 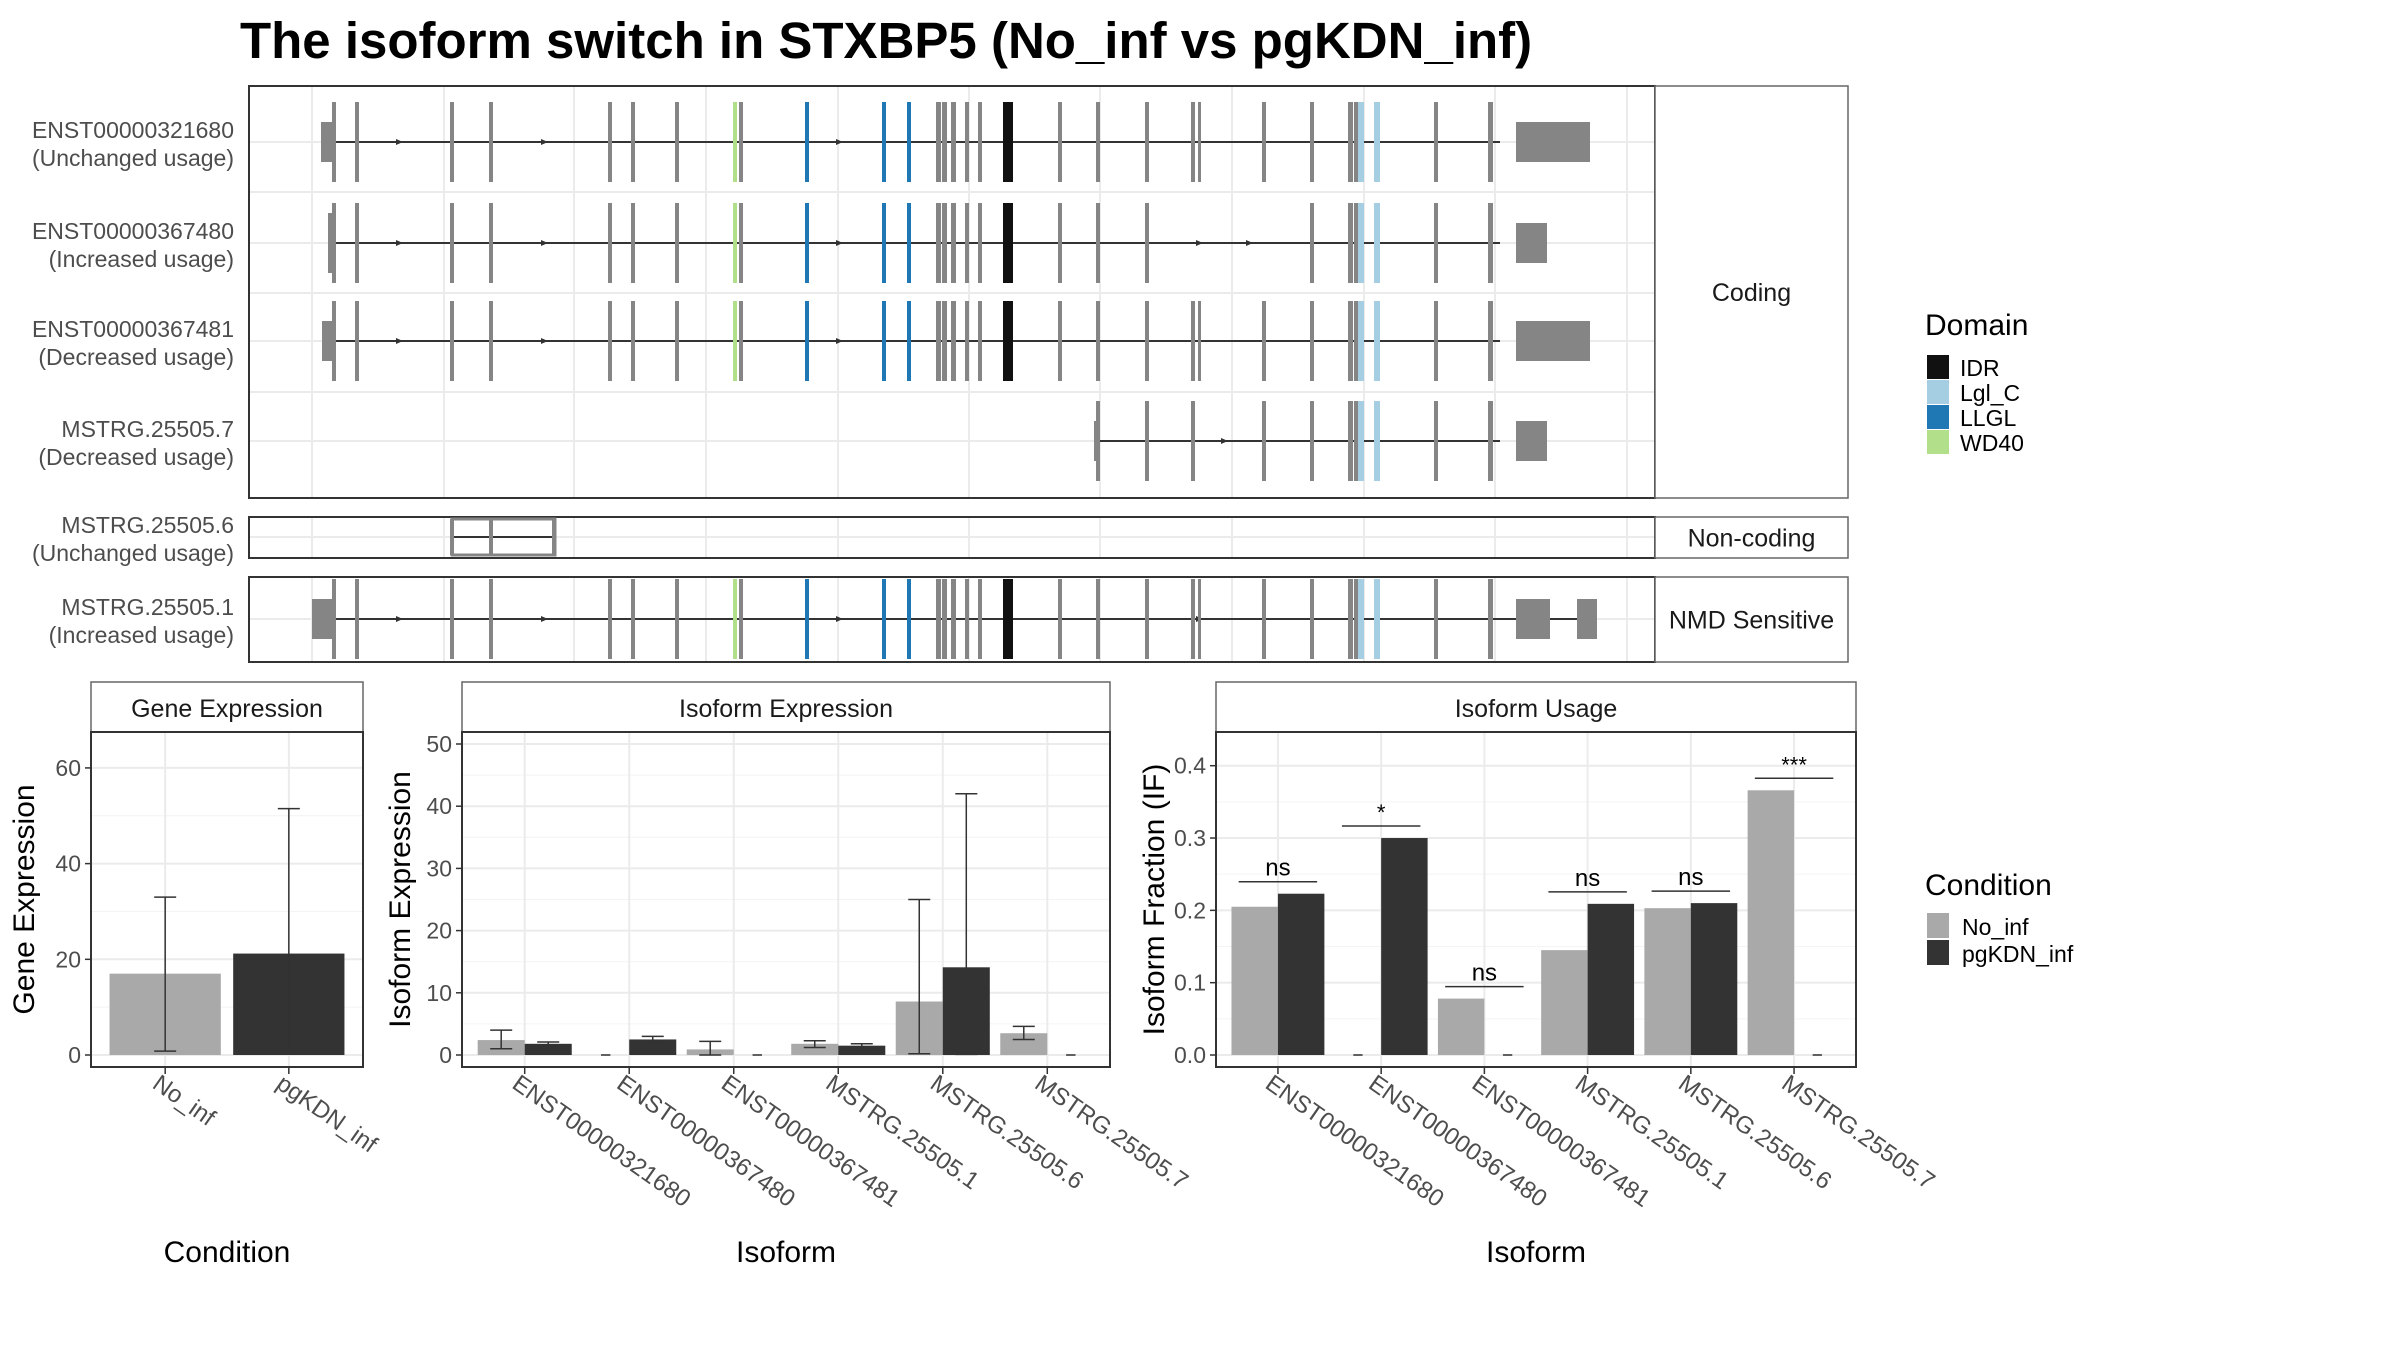 I want to click on domain-legend-label: IDR, so click(x=1980, y=368).